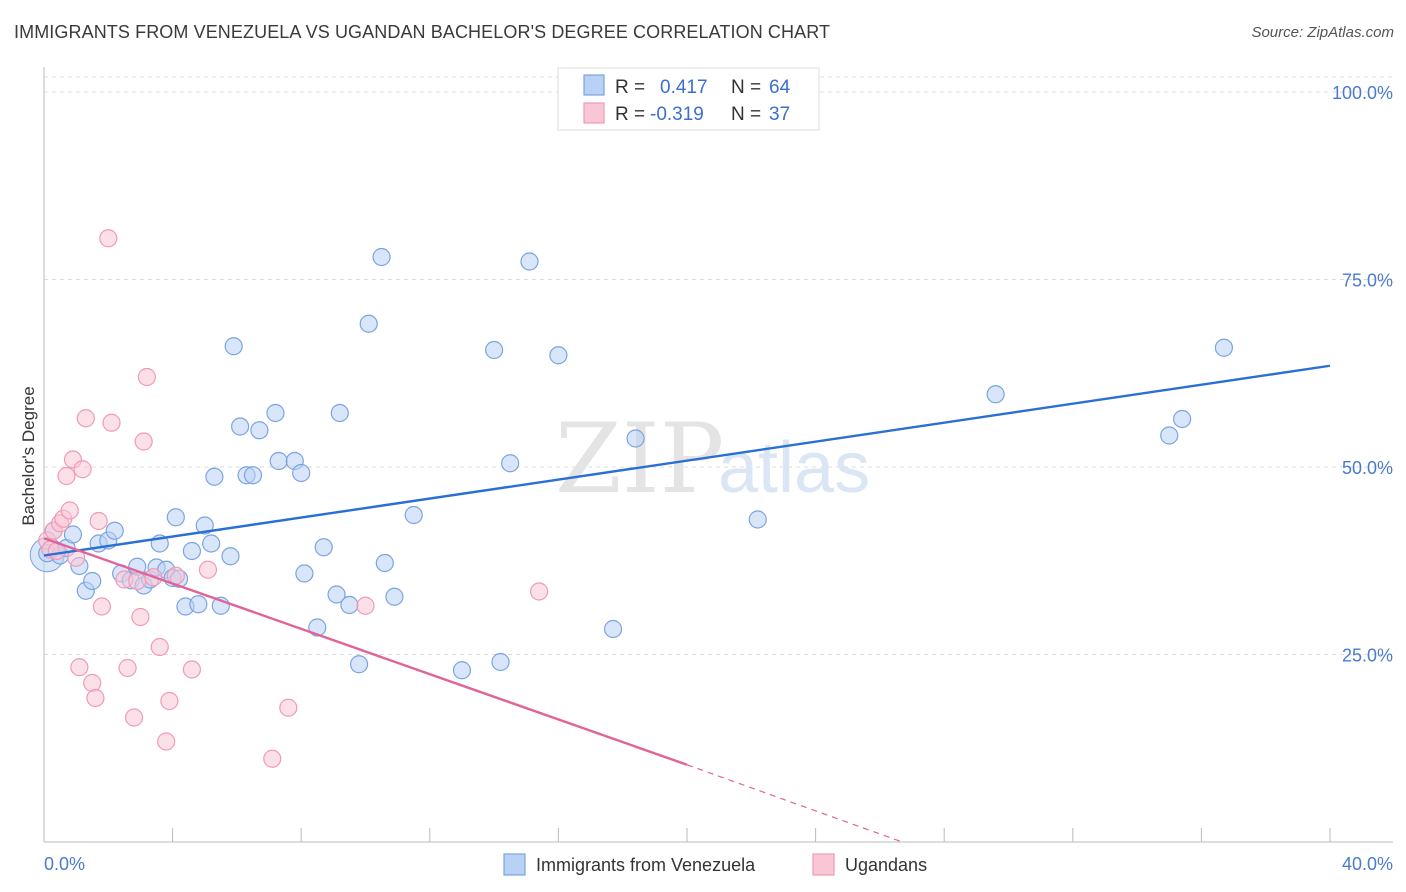 The height and width of the screenshot is (892, 1406). I want to click on legend-r-label-1: R =, so click(630, 87).